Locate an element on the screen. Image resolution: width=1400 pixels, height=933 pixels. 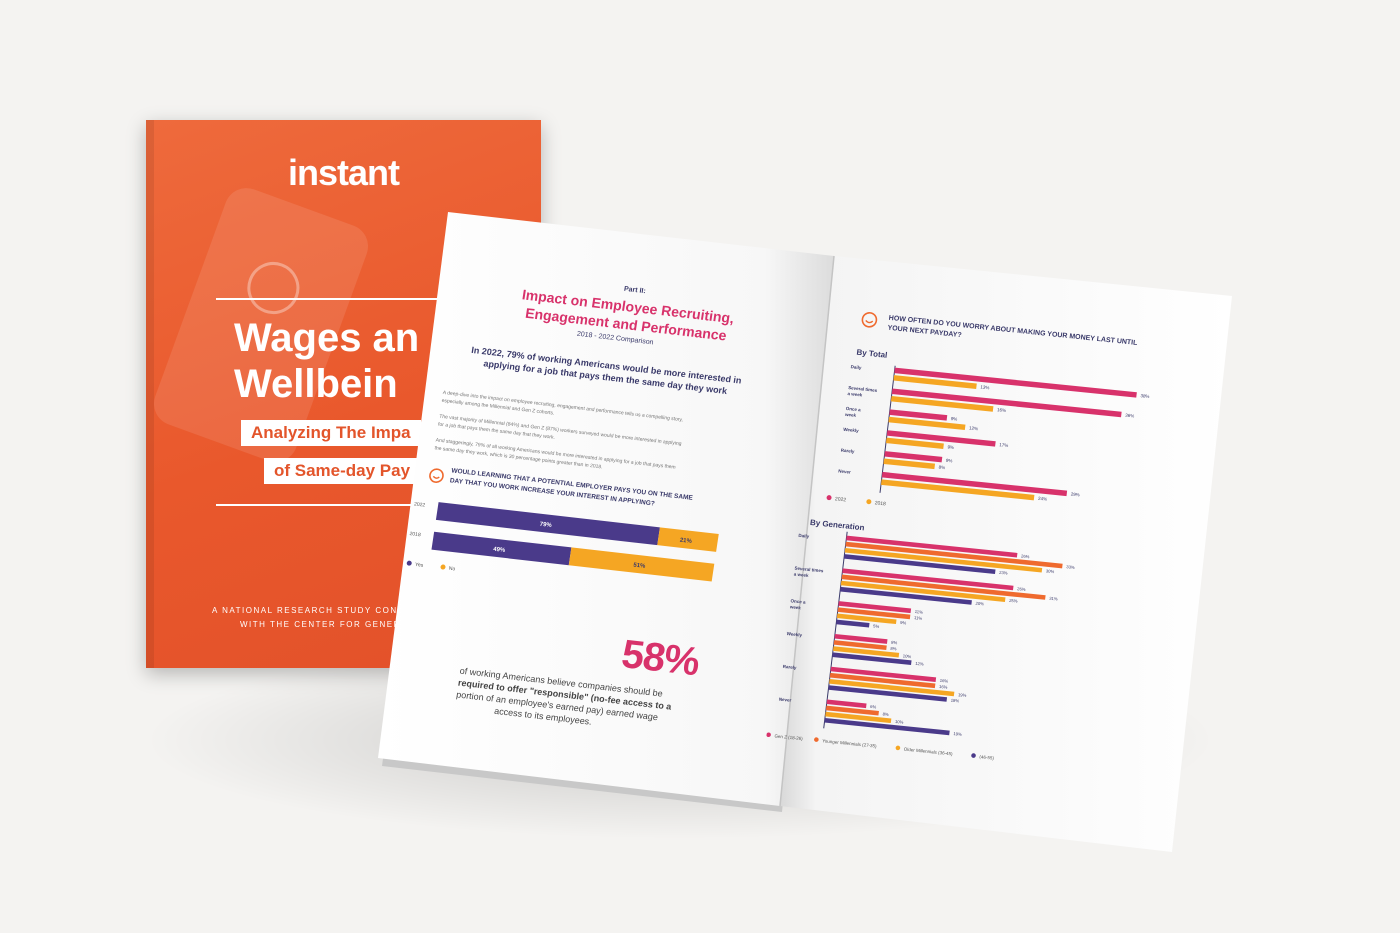
gen-category-label: a week is located at coordinates (801, 574).